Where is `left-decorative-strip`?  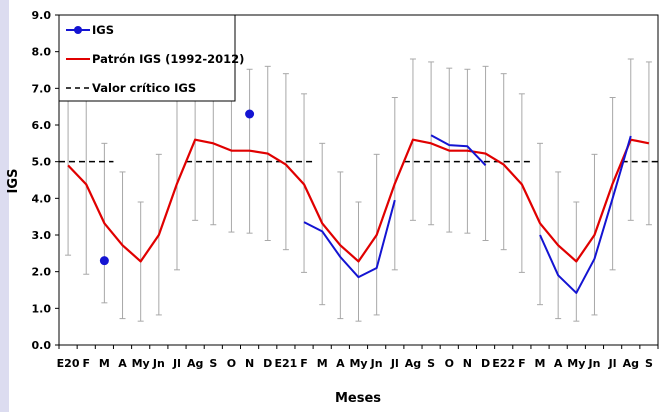
left-decorative-strip is located at coordinates (4, 206).